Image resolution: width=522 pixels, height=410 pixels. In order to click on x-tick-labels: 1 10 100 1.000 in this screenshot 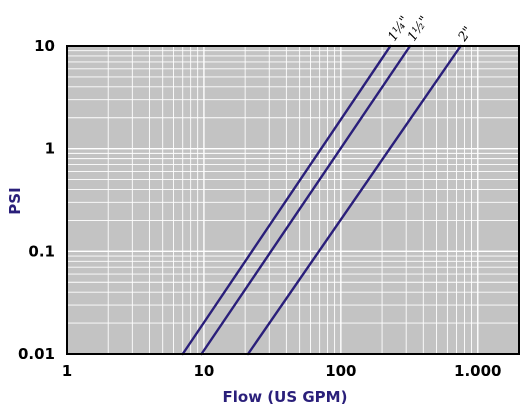, I will do `click(282, 371)`.